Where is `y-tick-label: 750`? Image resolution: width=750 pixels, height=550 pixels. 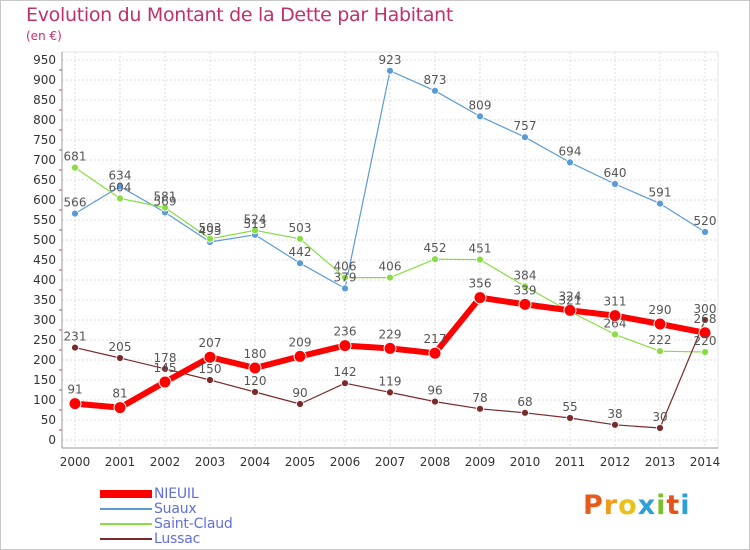
y-tick-label: 750 is located at coordinates (44, 140).